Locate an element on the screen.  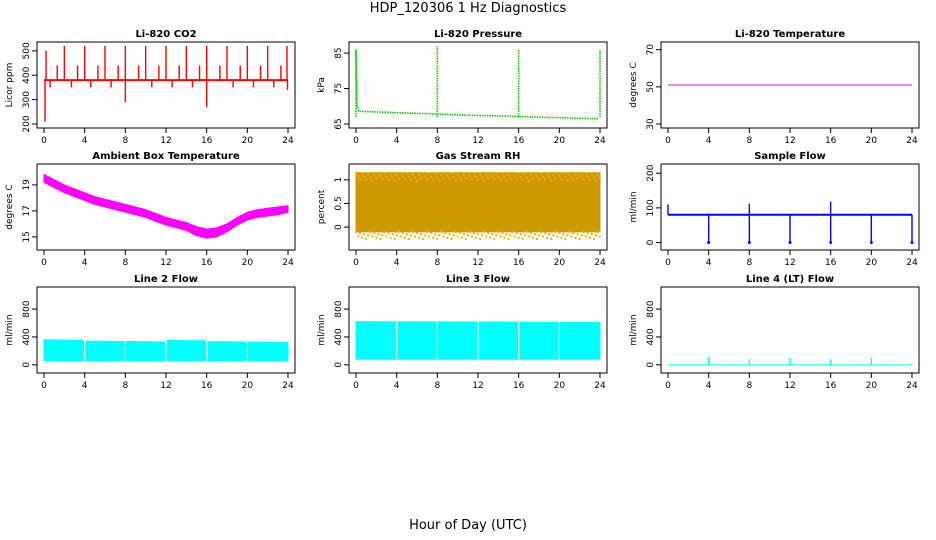
panel-title: Line 2 Flow is located at coordinates (166, 279).